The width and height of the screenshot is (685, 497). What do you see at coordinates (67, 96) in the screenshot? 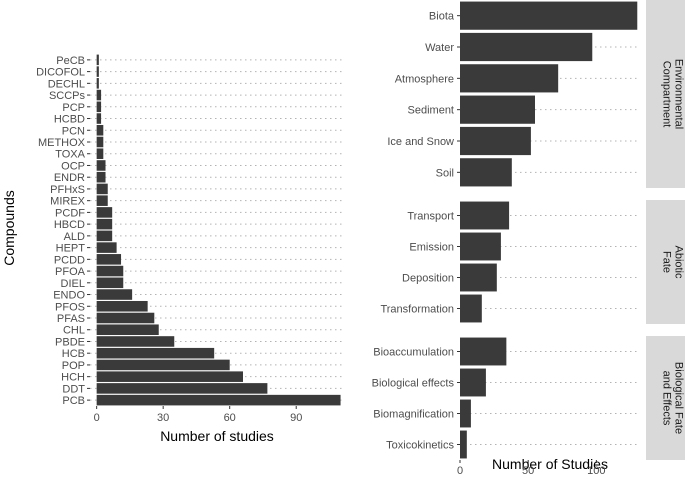
I see `left-y-tick-label: SCCPs` at bounding box center [67, 96].